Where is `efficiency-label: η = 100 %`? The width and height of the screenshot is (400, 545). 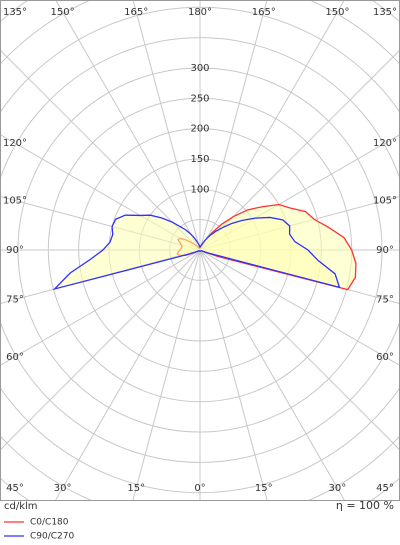
efficiency-label: η = 100 % is located at coordinates (365, 505).